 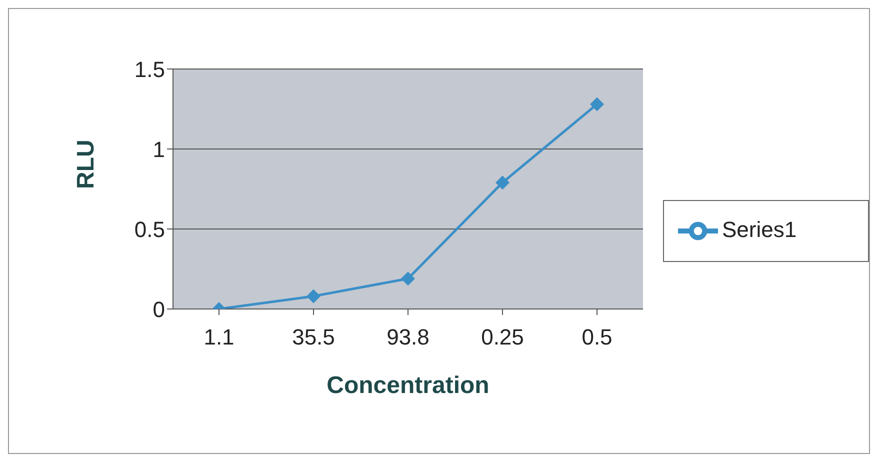 I want to click on y-tick-label: 0.5, so click(x=149, y=229).